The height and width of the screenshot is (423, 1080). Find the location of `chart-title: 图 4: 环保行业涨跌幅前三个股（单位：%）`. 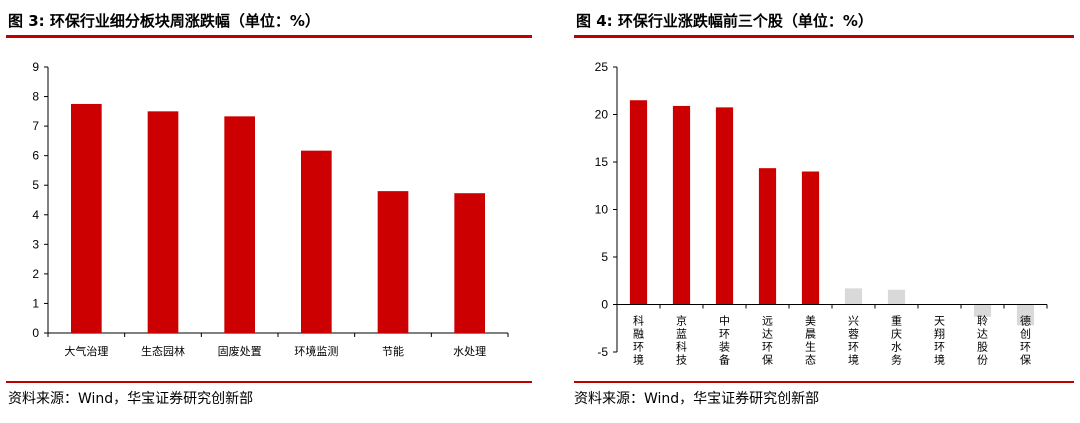

chart-title: 图 4: 环保行业涨跌幅前三个股（单位：%） is located at coordinates (724, 20).